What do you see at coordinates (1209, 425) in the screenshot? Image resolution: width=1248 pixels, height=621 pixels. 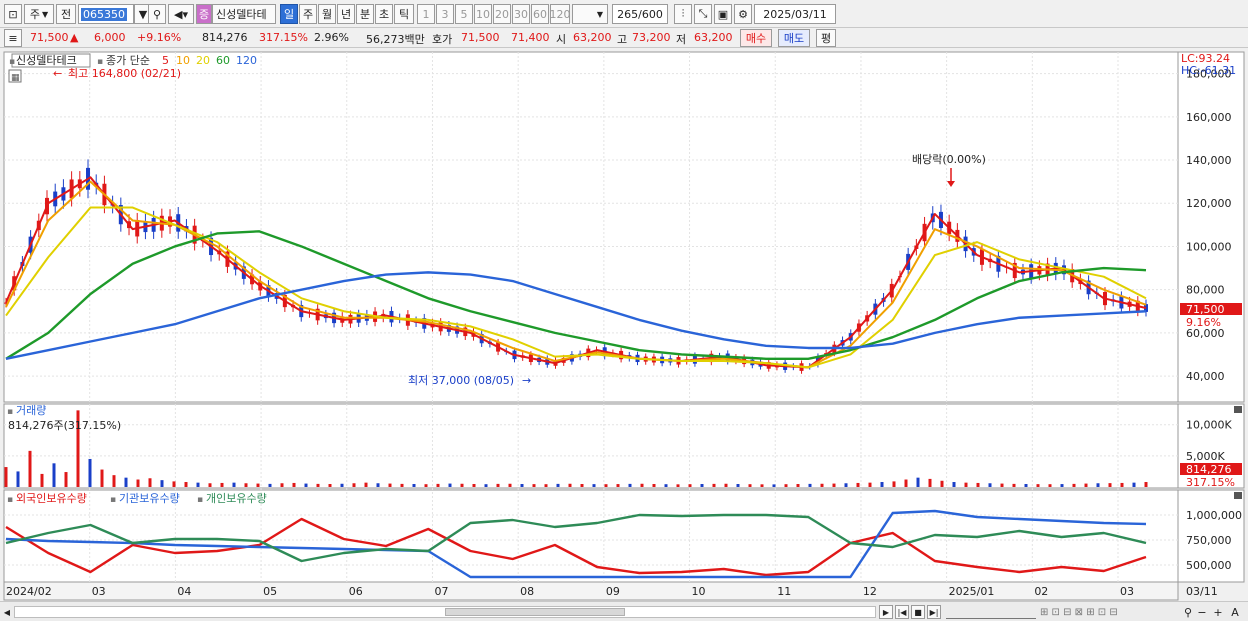 I see `volume-tick-label: 10,000K` at bounding box center [1209, 425].